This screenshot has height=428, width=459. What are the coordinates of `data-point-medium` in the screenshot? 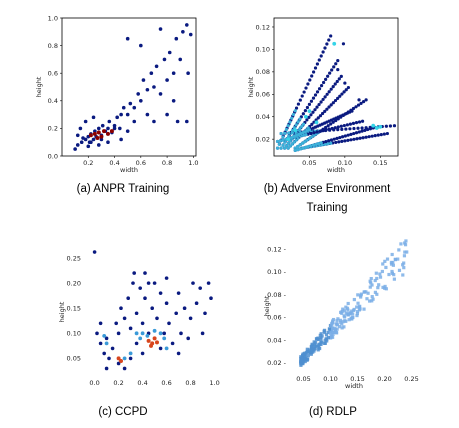 It's located at (147, 335).